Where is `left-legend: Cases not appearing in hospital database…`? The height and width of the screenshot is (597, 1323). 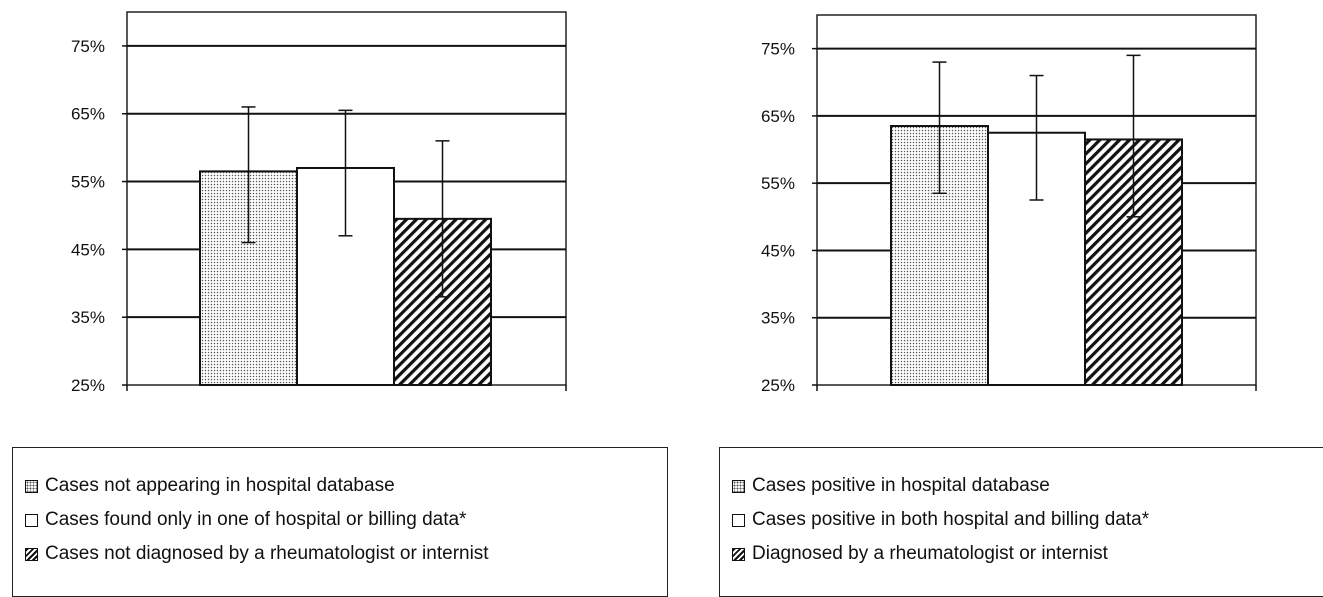
left-legend: Cases not appearing in hospital database… is located at coordinates (340, 522).